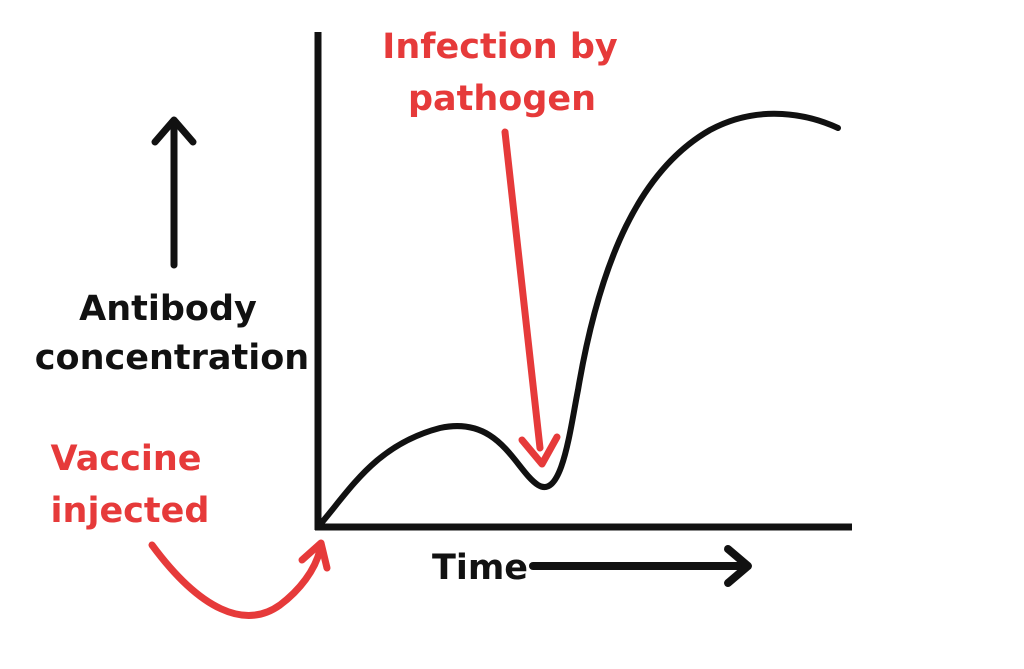 The height and width of the screenshot is (669, 1024). I want to click on vaccine-label-line1: Vaccine, so click(126, 459).